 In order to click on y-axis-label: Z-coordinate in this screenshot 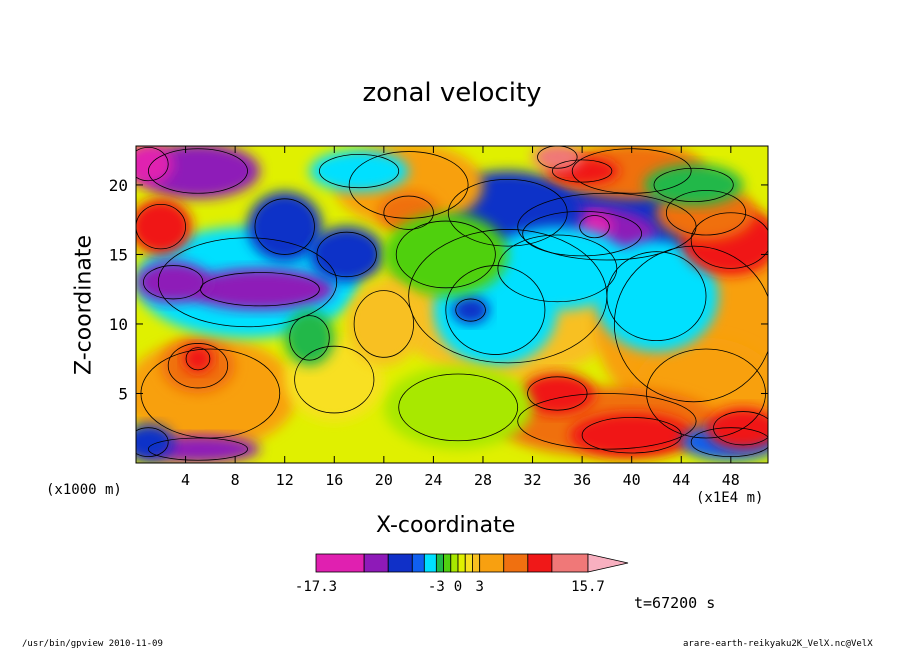, I will do `click(84, 305)`.